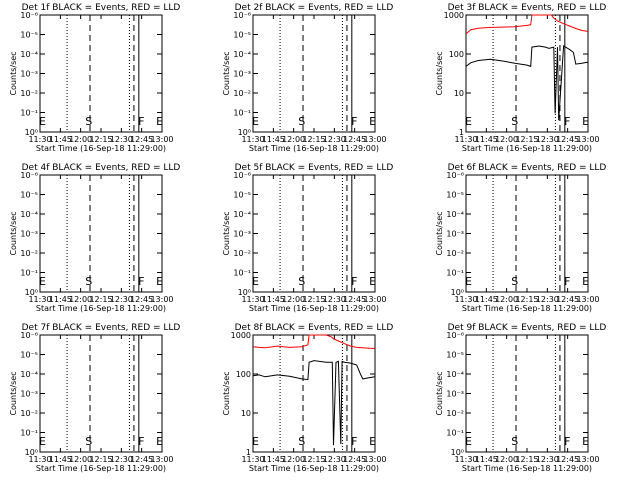 Image resolution: width=640 pixels, height=480 pixels. I want to click on y-tick-label: 10⁻⁴, so click(242, 214).